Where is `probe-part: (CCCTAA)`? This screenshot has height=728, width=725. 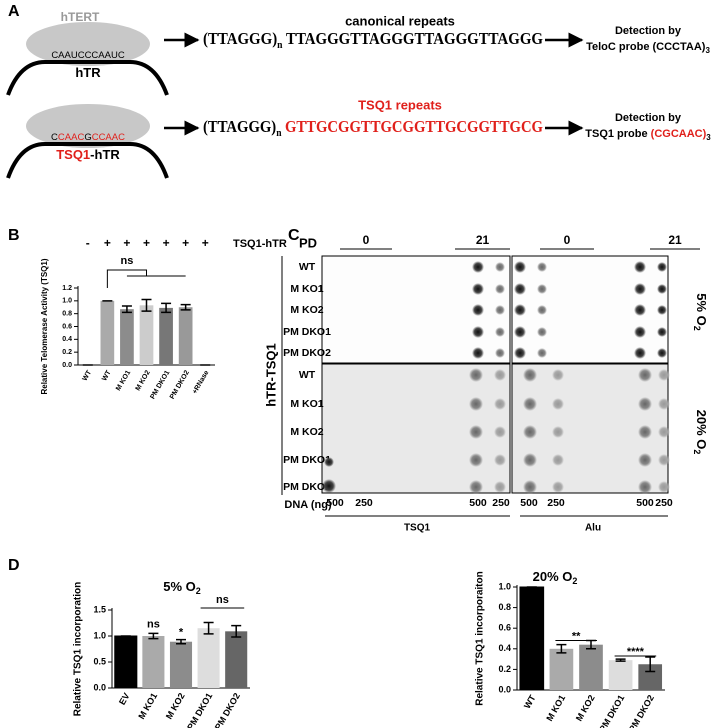 probe-part: (CCCTAA) is located at coordinates (679, 47).